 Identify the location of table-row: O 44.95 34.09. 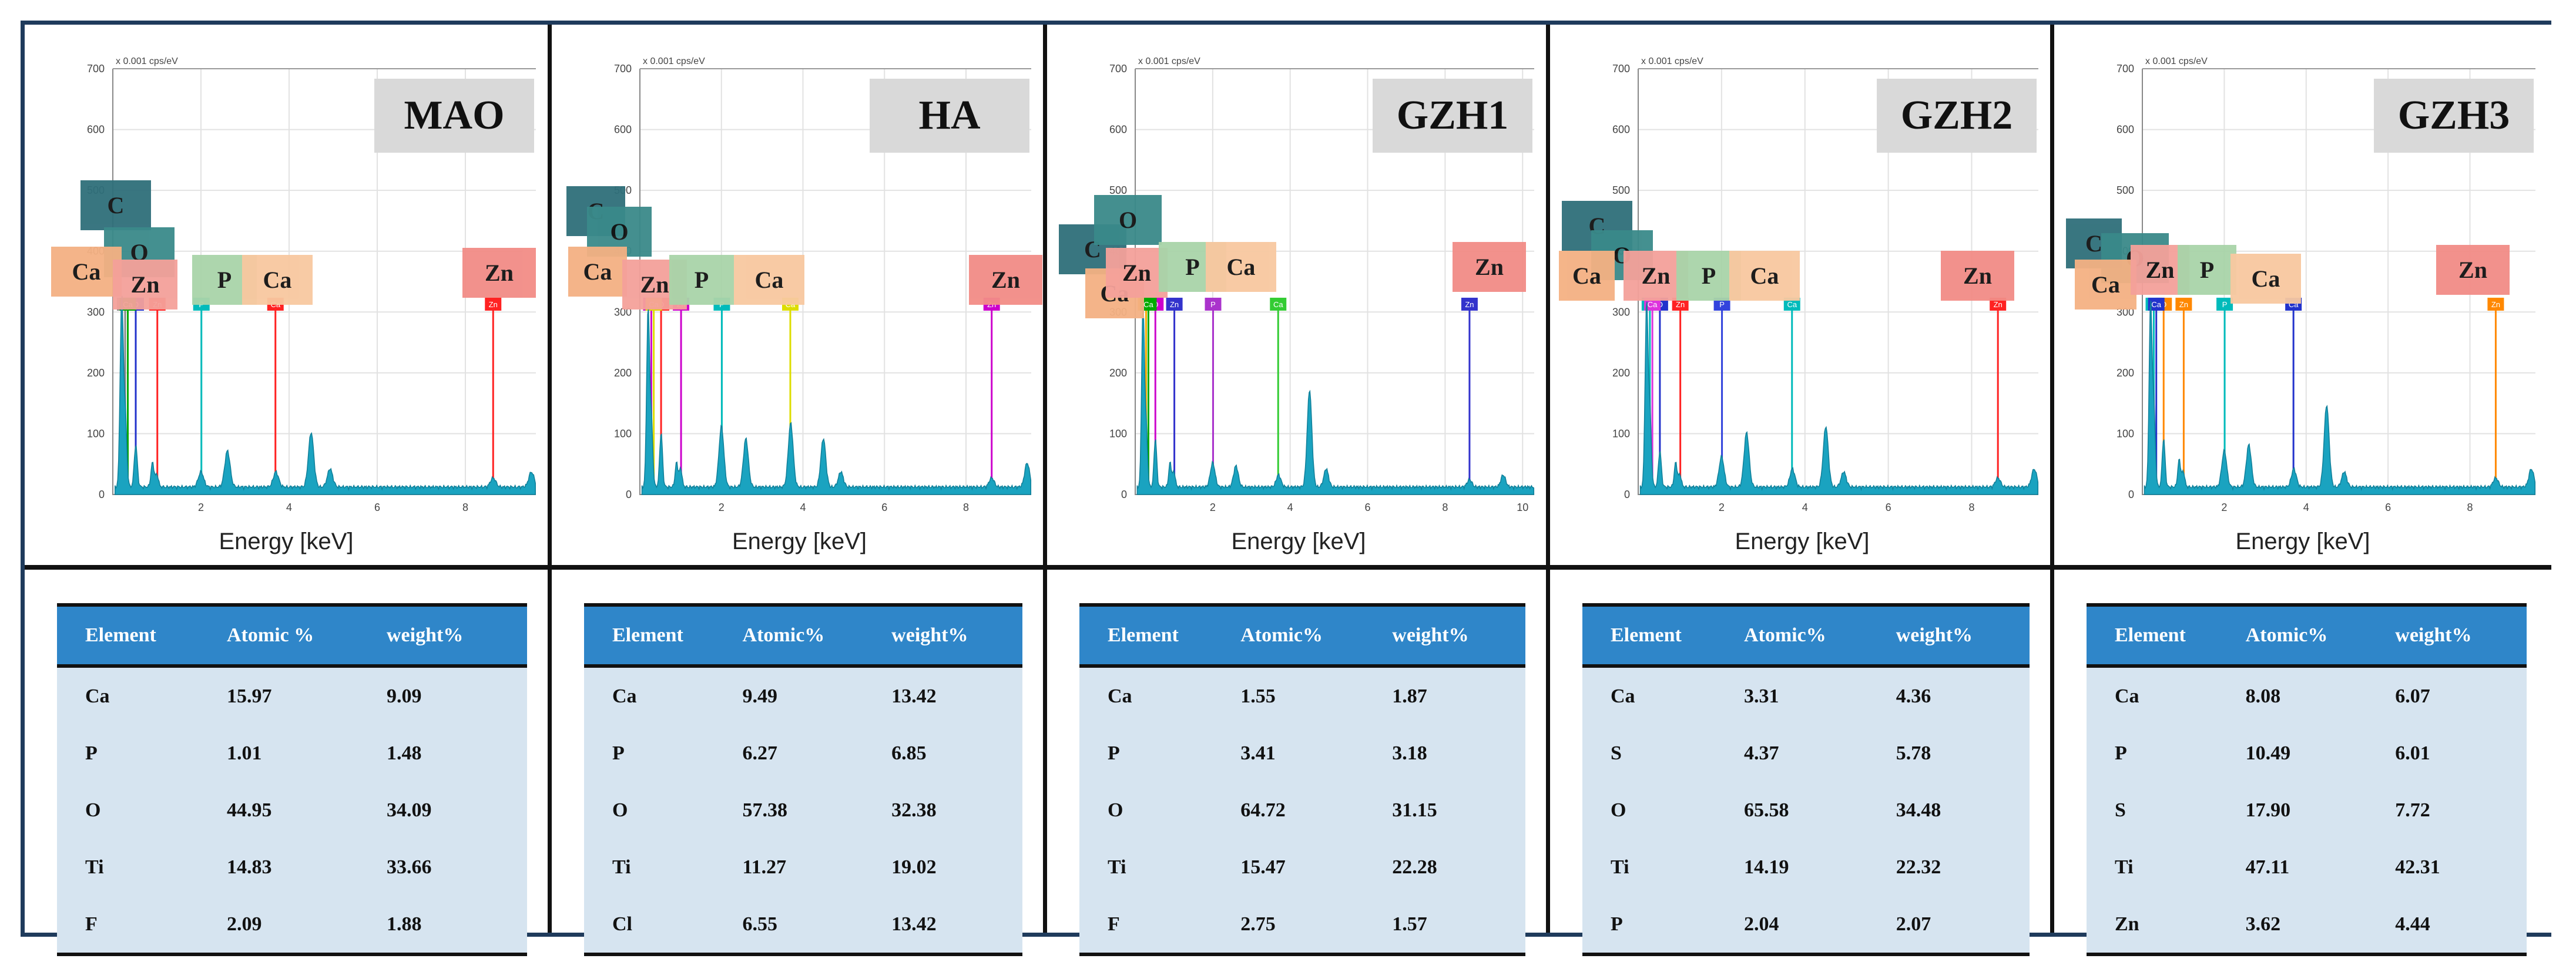
(292, 810).